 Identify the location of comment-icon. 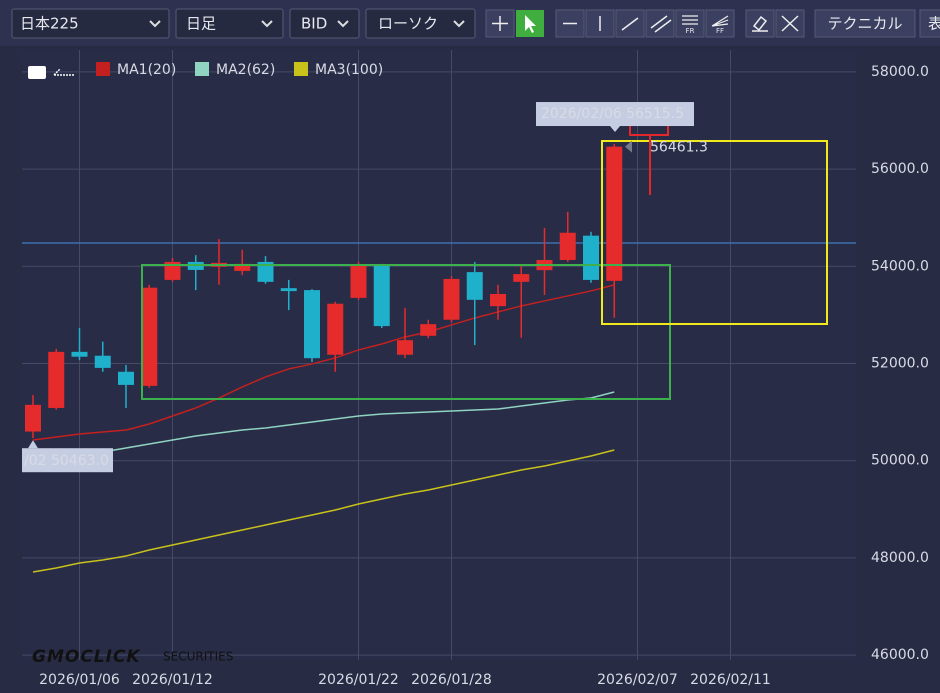
(37, 72).